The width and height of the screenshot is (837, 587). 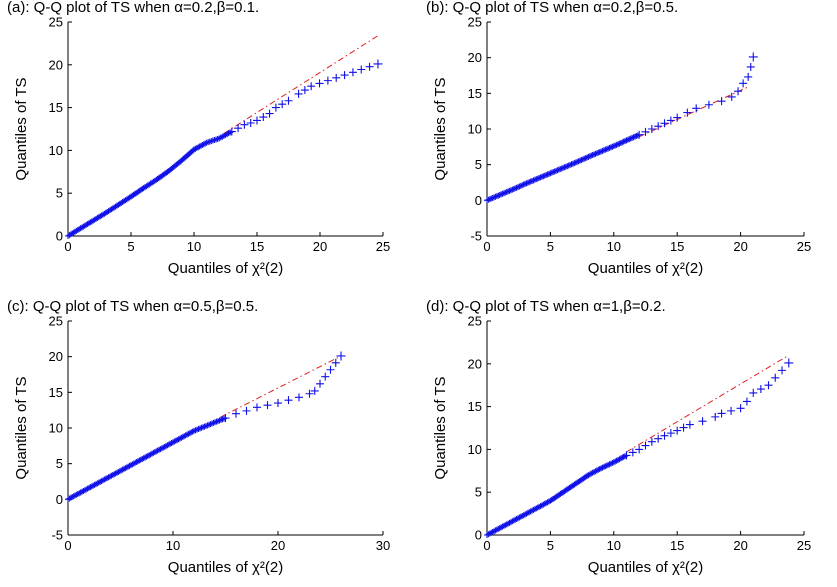 What do you see at coordinates (614, 246) in the screenshot?
I see `x-tick-label-b: 10` at bounding box center [614, 246].